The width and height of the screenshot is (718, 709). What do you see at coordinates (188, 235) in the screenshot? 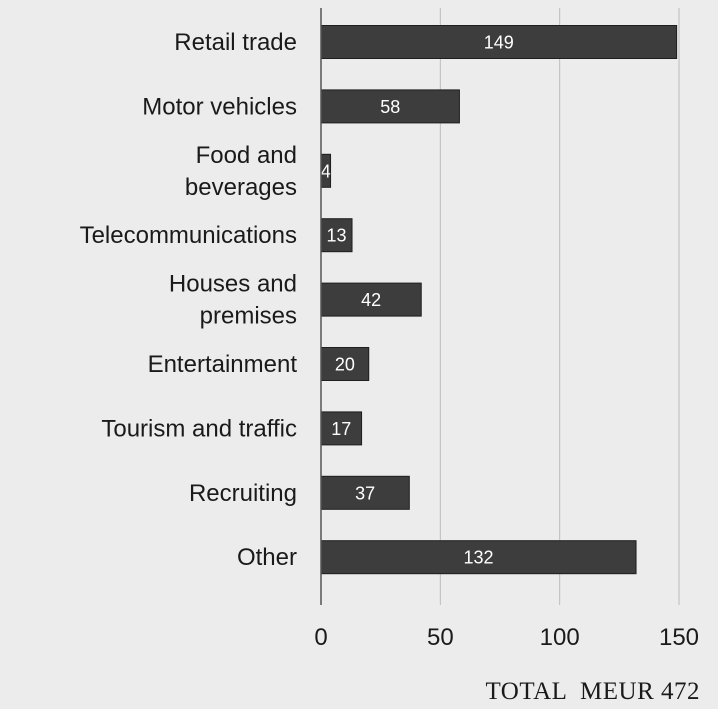
I see `category-label: Telecommunications` at bounding box center [188, 235].